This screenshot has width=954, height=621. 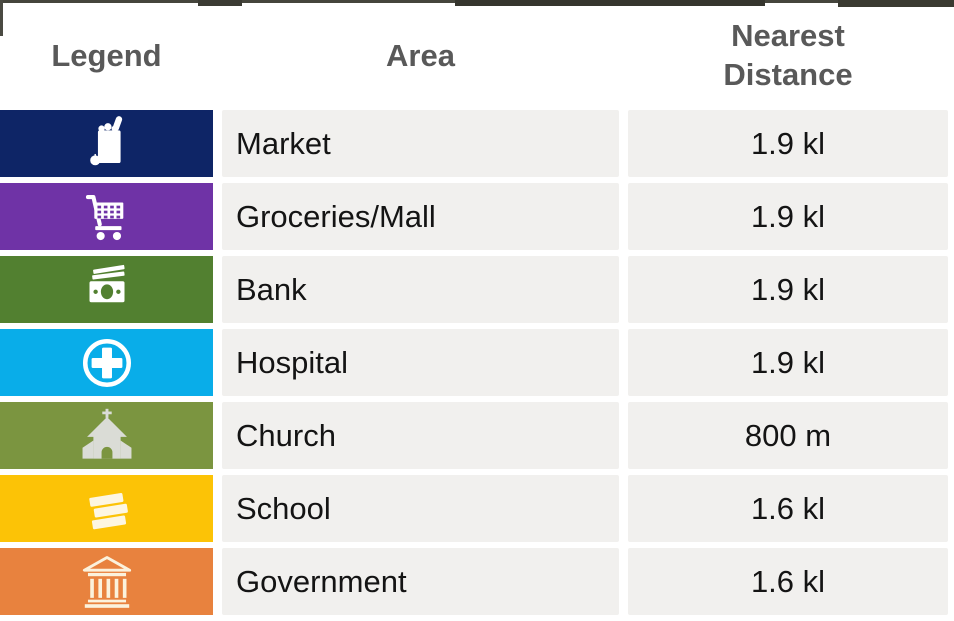 What do you see at coordinates (271, 289) in the screenshot?
I see `area-label: Bank` at bounding box center [271, 289].